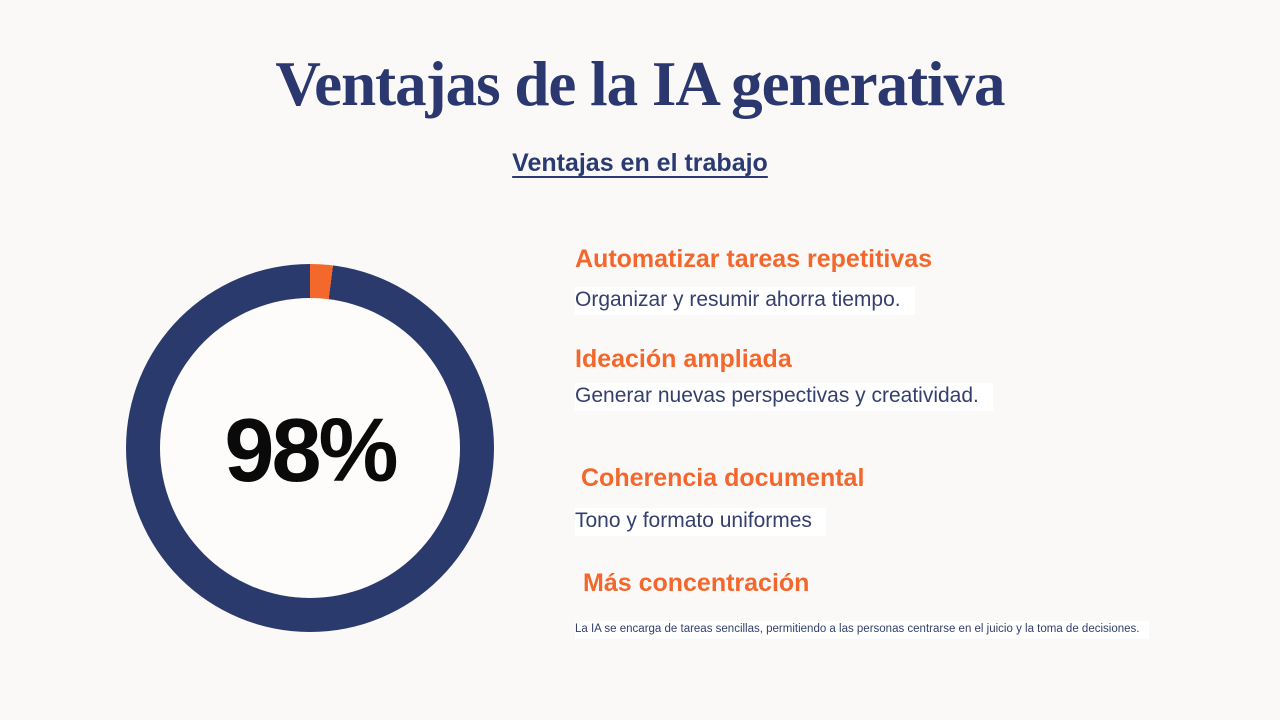 The width and height of the screenshot is (1280, 720). Describe the element at coordinates (723, 478) in the screenshot. I see `benefit-heading-coherencia: Coherencia documental` at that location.